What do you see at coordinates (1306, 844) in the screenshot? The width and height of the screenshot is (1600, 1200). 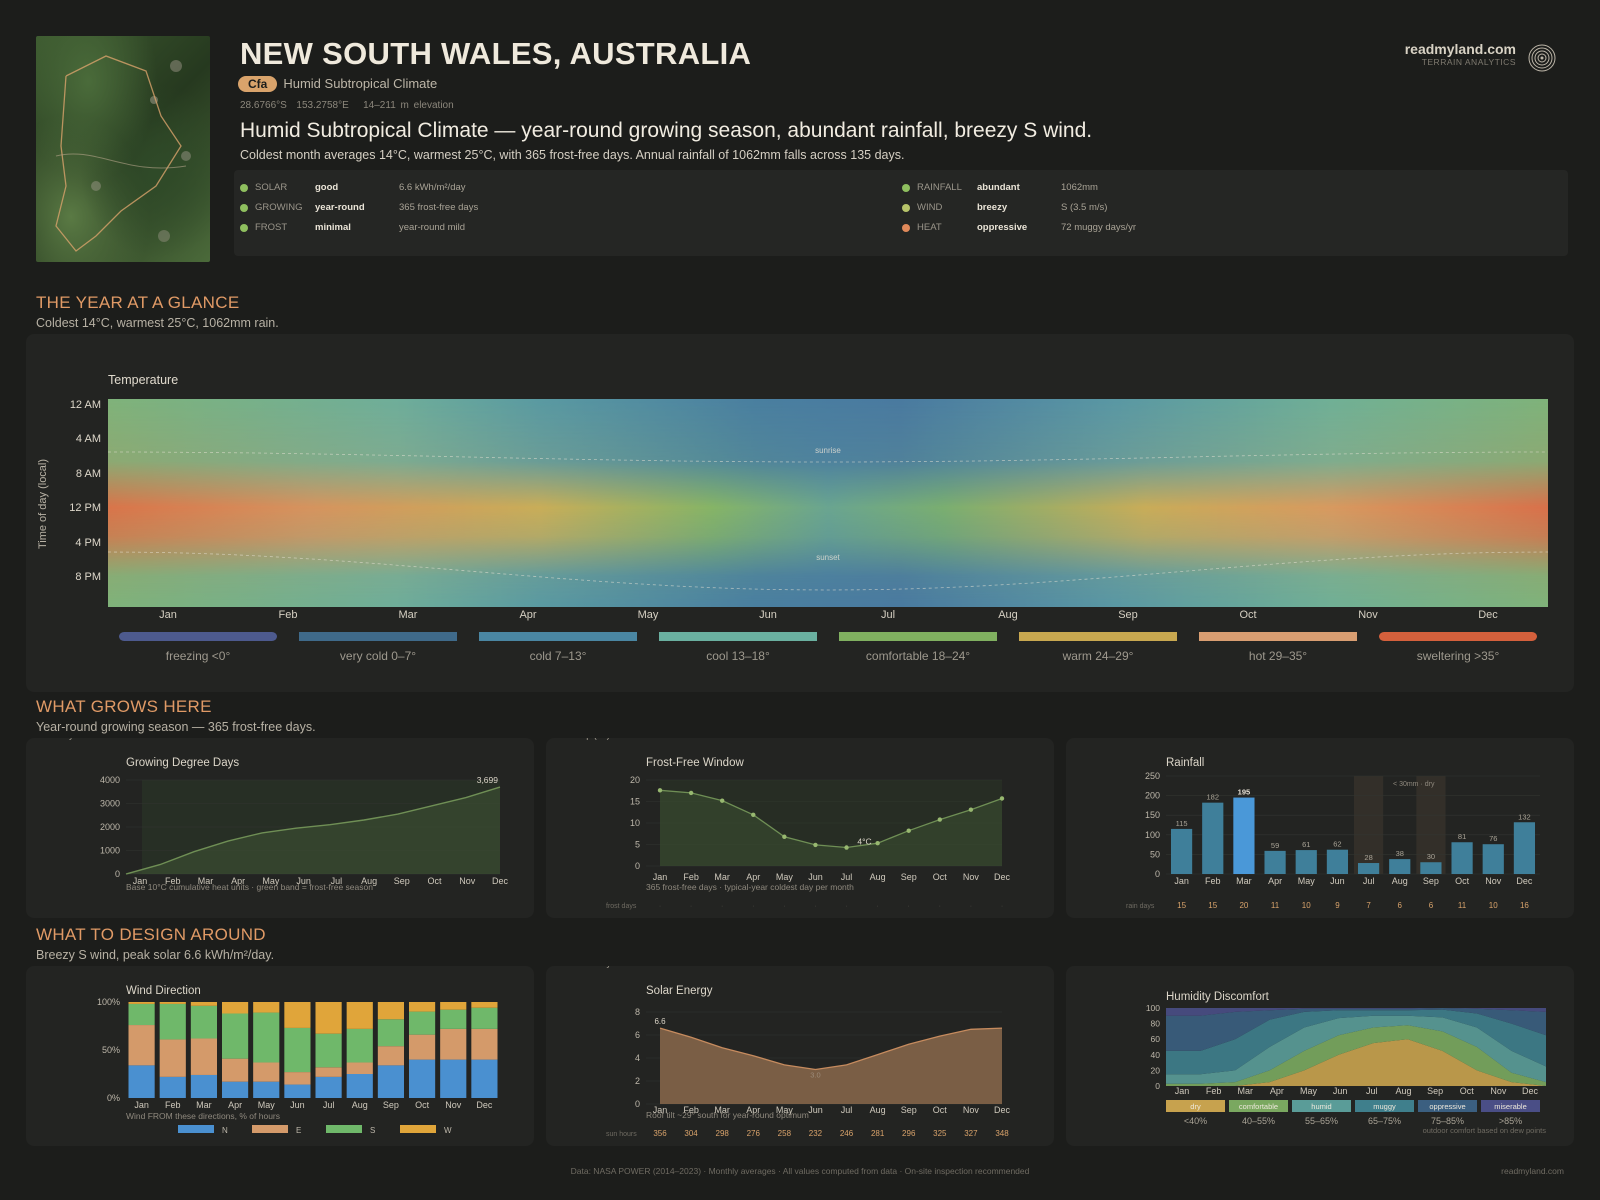 I see `rain-value-label: 61` at bounding box center [1306, 844].